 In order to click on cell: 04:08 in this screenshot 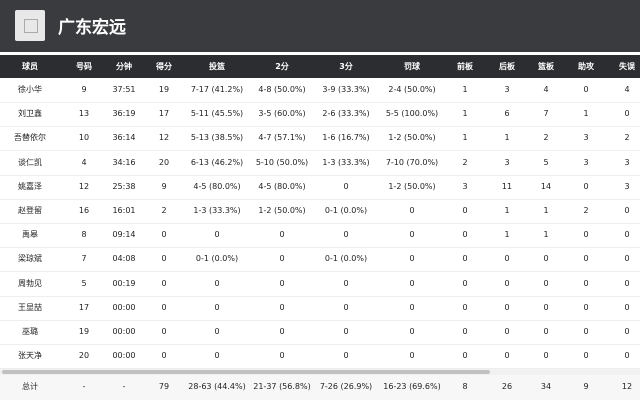, I will do `click(124, 259)`.